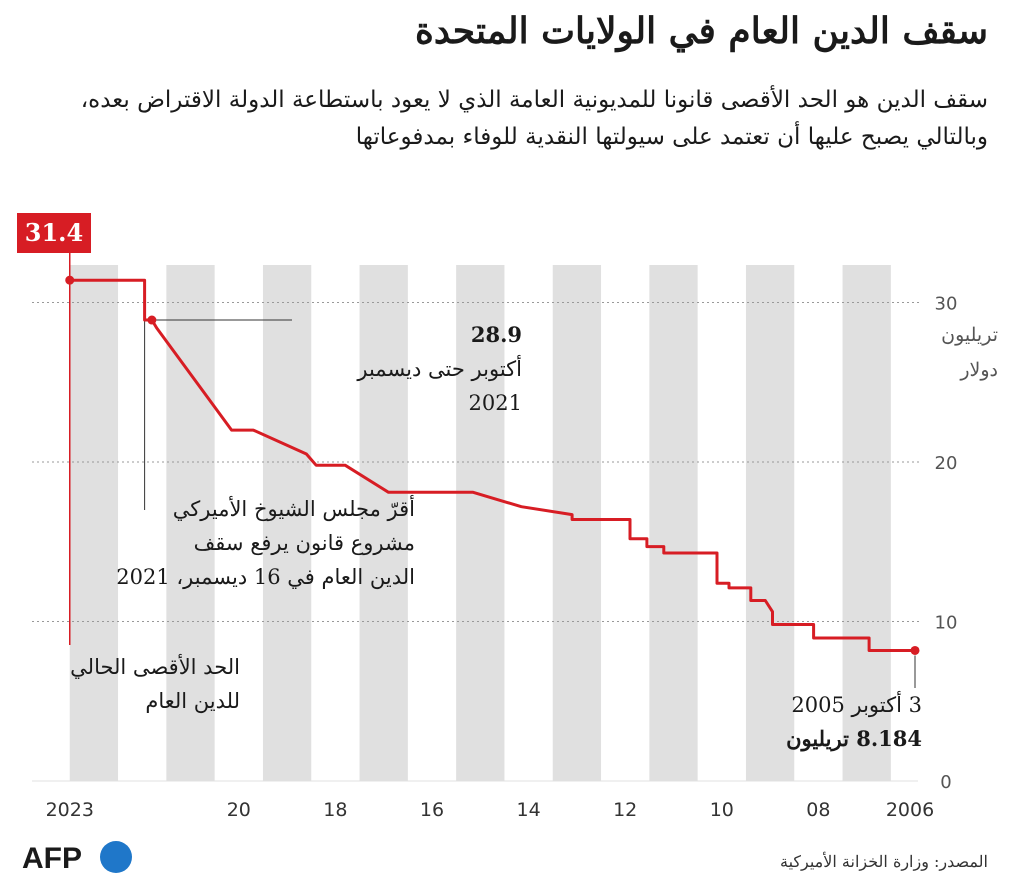 Image resolution: width=1010 pixels, height=887 pixels. What do you see at coordinates (854, 738) in the screenshot?
I see `annotation-value: 8.184 تريليون` at bounding box center [854, 738].